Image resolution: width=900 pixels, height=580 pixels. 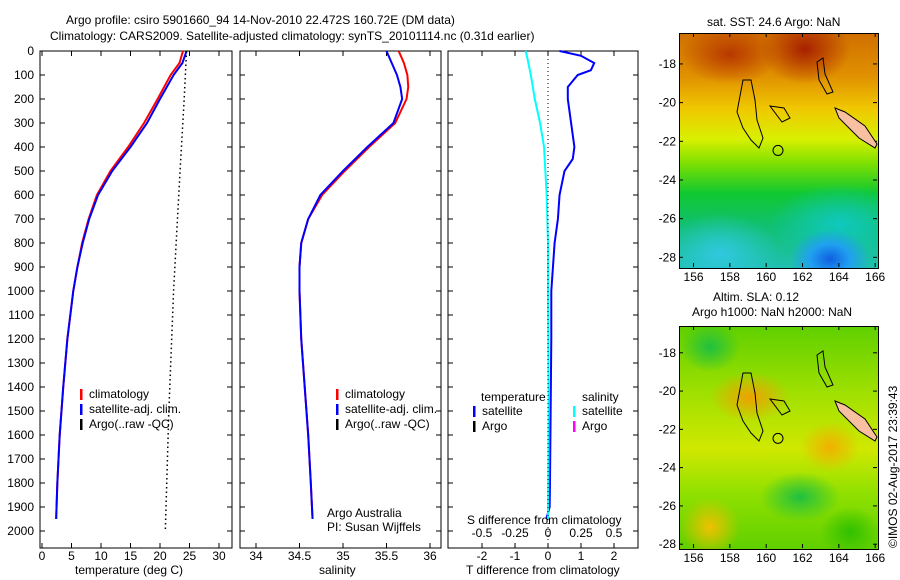 What do you see at coordinates (364, 513) in the screenshot?
I see `sal-annotation-1: Argo Australia` at bounding box center [364, 513].